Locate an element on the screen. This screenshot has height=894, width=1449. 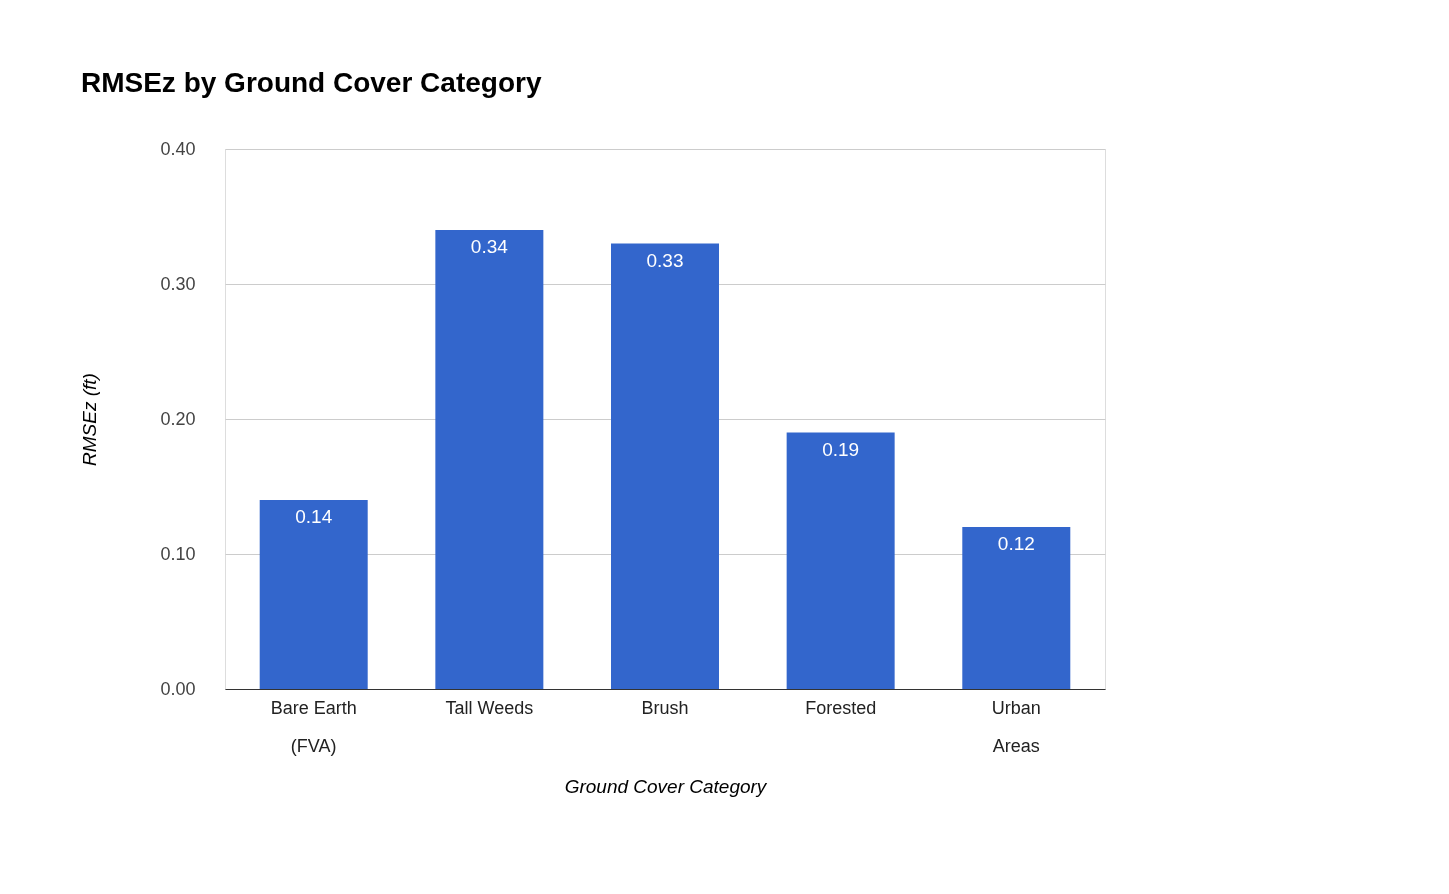
chart-title: RMSEz by Ground Cover Category is located at coordinates (311, 82).